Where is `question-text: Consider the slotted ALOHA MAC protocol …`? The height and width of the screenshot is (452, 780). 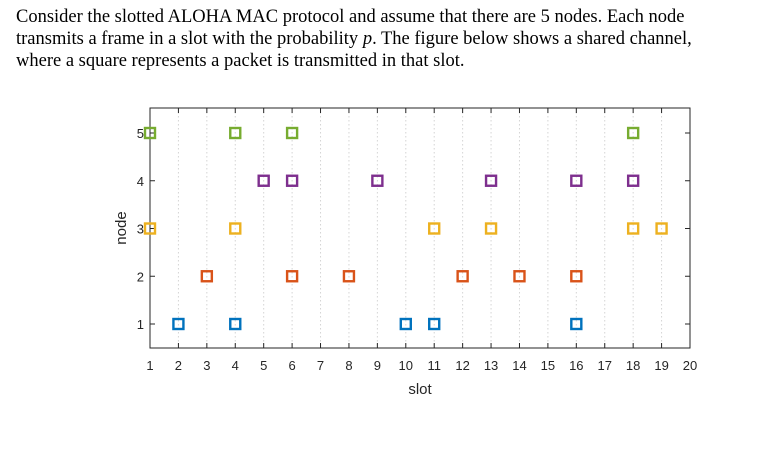 question-text: Consider the slotted ALOHA MAC protocol … is located at coordinates (391, 39).